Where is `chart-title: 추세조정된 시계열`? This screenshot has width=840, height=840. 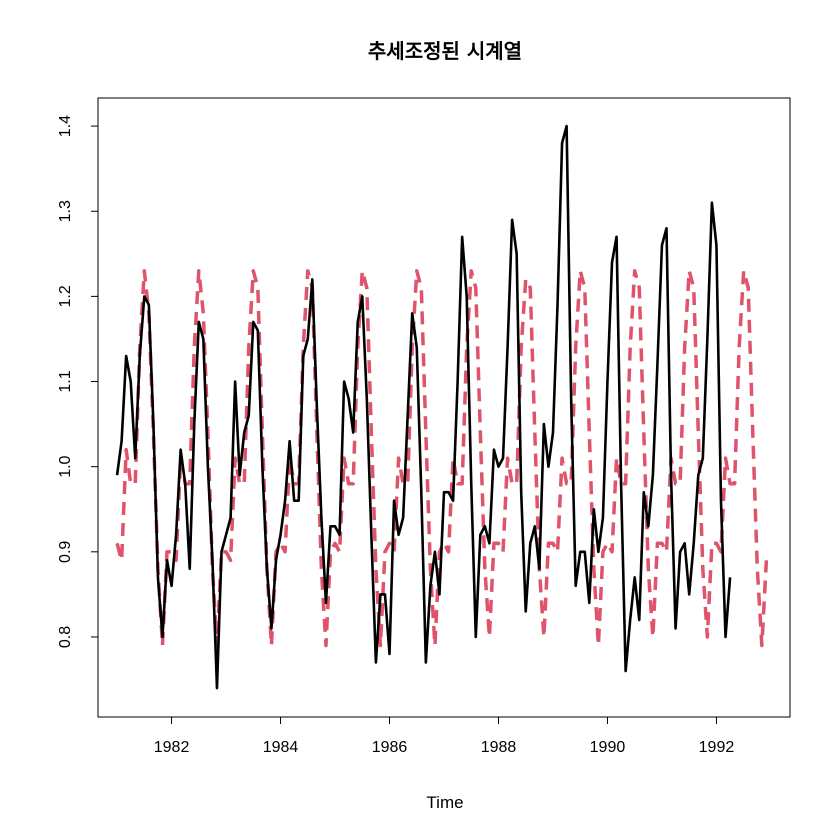 chart-title: 추세조정된 시계열 is located at coordinates (445, 51).